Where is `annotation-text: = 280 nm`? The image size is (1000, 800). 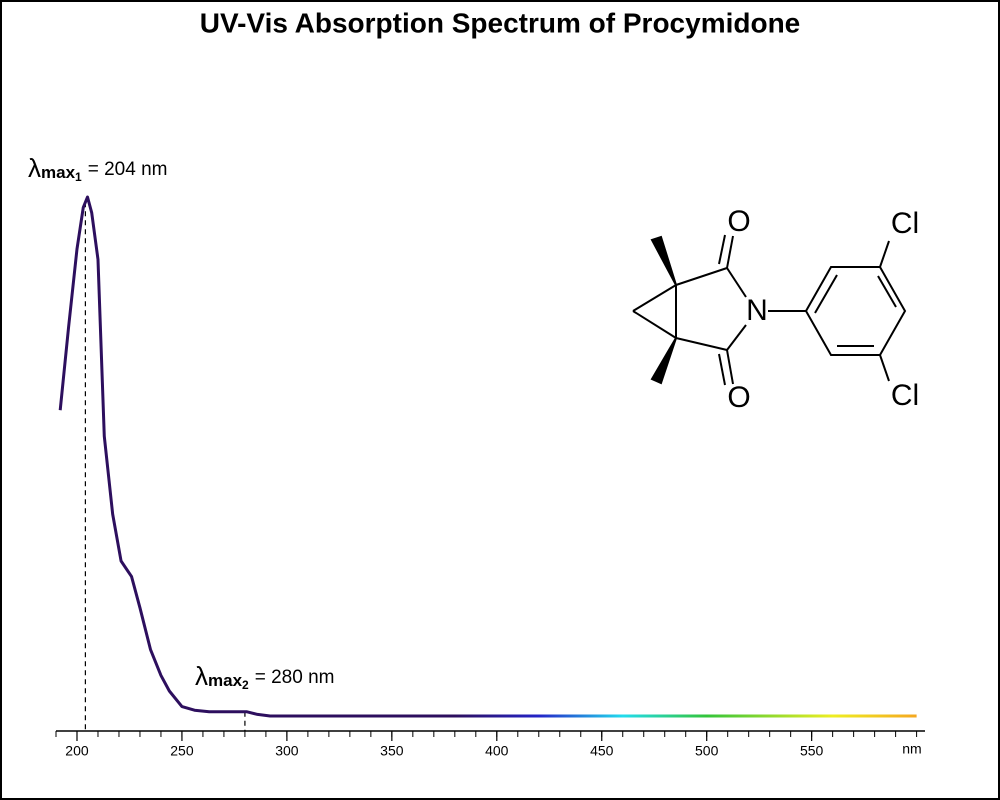
annotation-text: = 280 nm is located at coordinates (295, 677).